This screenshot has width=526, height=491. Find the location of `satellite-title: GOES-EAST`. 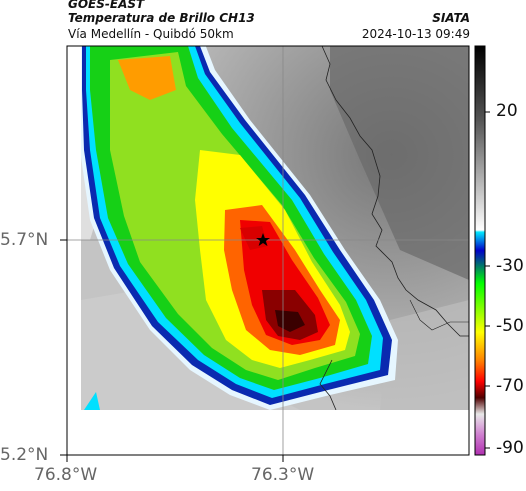

satellite-title: GOES-EAST is located at coordinates (106, 5).